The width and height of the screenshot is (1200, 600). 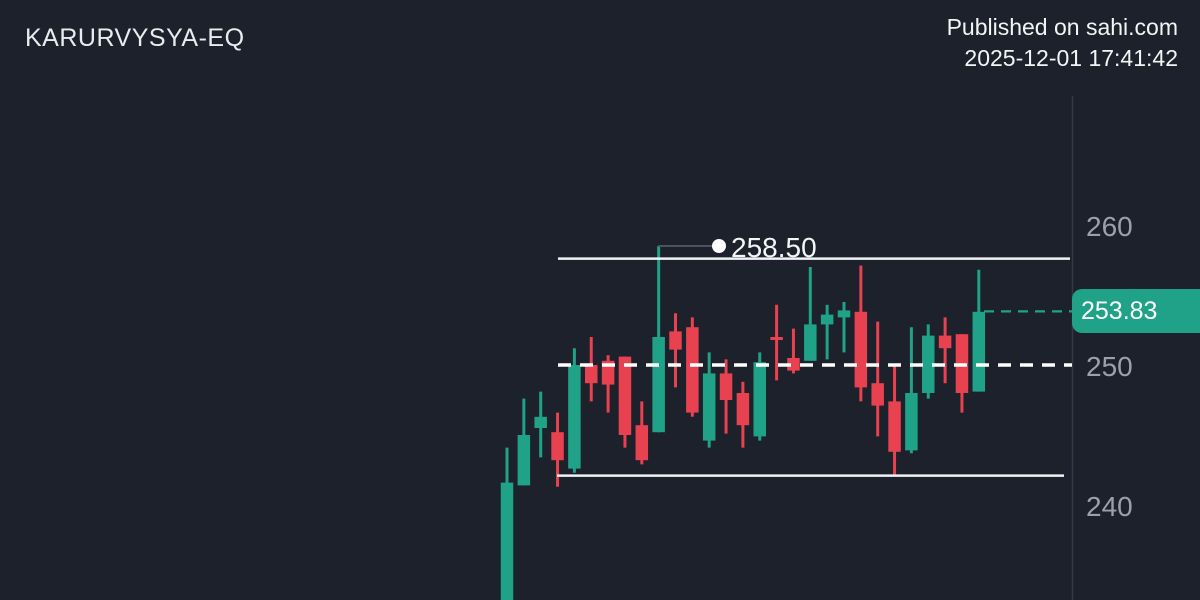 What do you see at coordinates (135, 38) in the screenshot?
I see `symbol-title: KARURVYSYA-EQ` at bounding box center [135, 38].